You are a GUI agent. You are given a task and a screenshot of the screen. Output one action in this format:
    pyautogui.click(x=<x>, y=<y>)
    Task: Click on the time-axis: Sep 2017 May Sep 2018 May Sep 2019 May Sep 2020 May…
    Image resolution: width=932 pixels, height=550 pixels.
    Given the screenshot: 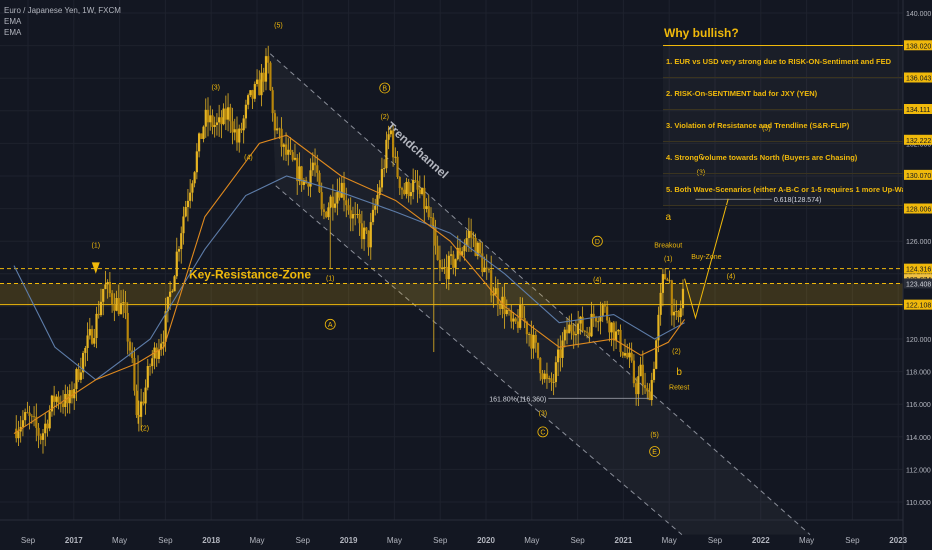 What is the action you would take?
    pyautogui.click(x=454, y=532)
    